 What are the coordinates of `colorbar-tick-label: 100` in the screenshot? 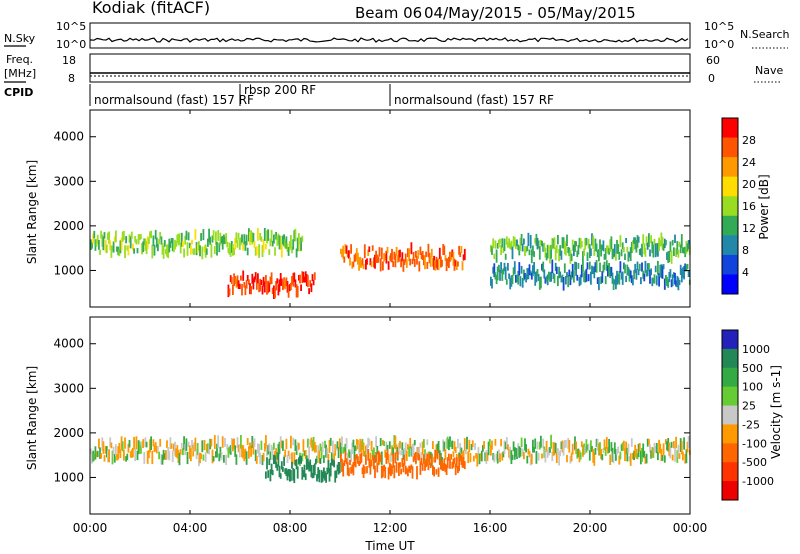 It's located at (752, 387).